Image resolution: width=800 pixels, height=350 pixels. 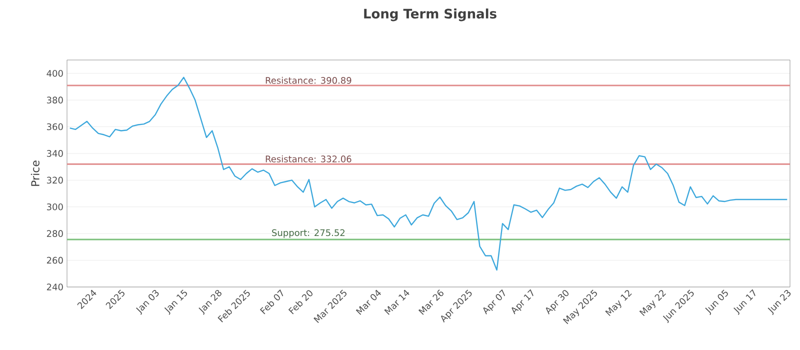 I want to click on y-tick-label: 260, so click(x=54, y=260).